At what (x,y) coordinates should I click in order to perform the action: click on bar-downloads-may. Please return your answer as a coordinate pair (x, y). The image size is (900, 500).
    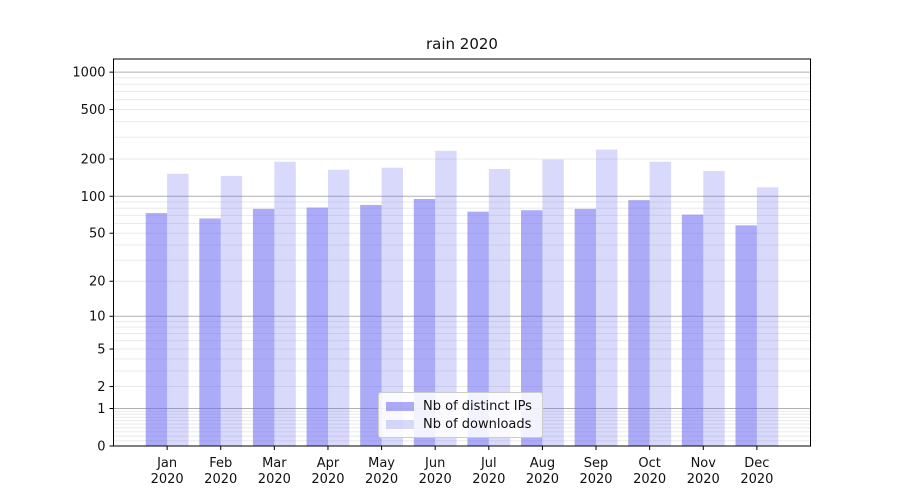
    Looking at the image, I should click on (392, 306).